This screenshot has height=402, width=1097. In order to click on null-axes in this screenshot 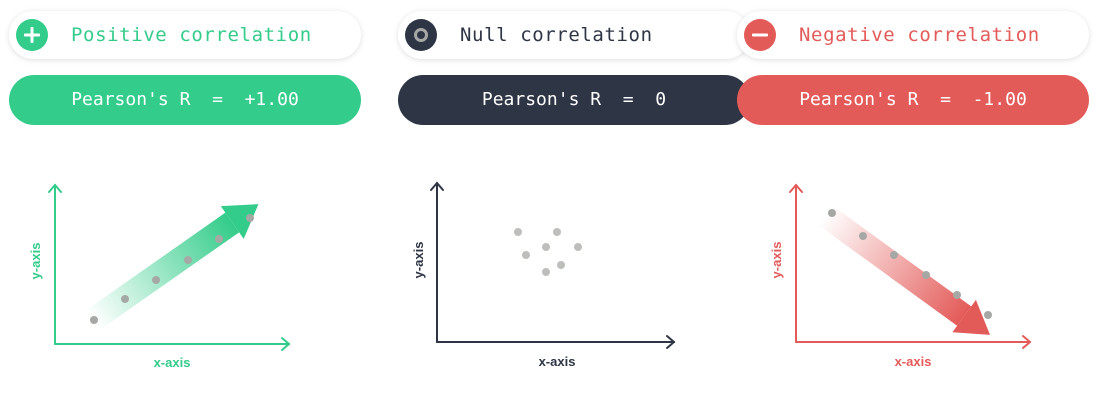, I will do `click(553, 265)`.